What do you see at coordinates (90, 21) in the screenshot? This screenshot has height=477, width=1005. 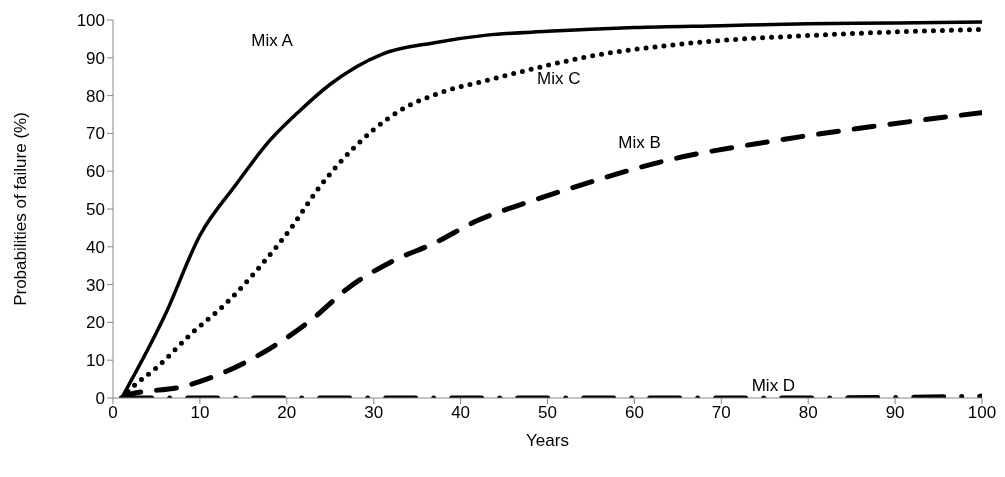 I see `y-tick-label: 100` at bounding box center [90, 21].